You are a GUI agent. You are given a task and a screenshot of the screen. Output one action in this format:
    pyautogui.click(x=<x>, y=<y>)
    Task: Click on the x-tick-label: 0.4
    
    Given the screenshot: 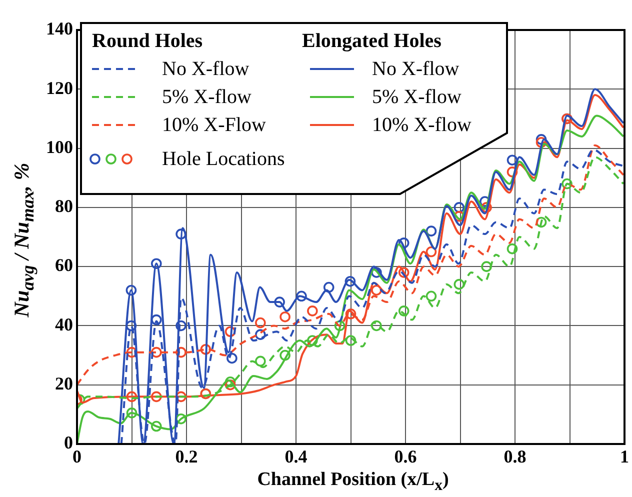 What is the action you would take?
    pyautogui.click(x=296, y=456)
    